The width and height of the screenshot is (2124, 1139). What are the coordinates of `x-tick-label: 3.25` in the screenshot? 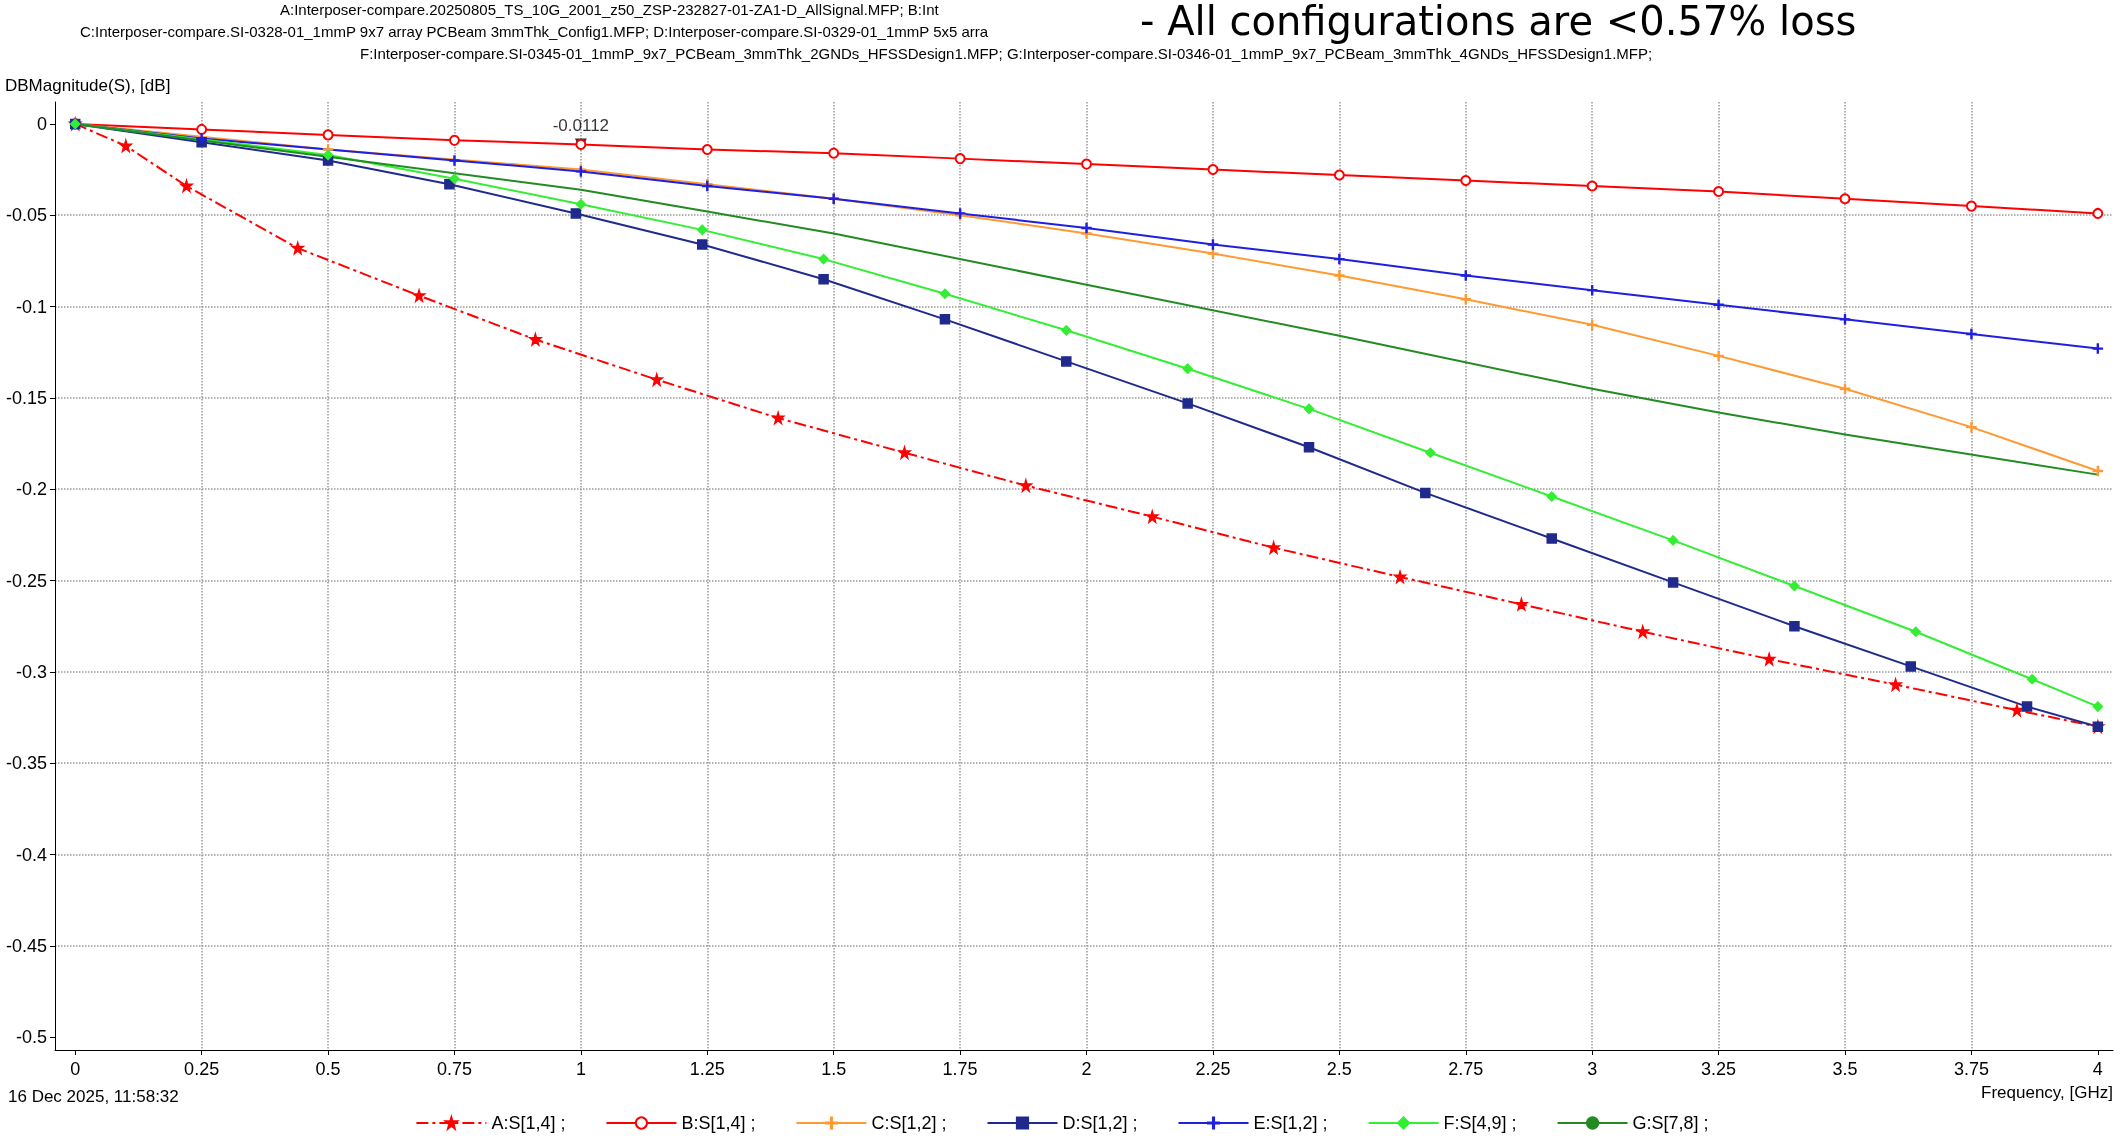 It's located at (1719, 1069).